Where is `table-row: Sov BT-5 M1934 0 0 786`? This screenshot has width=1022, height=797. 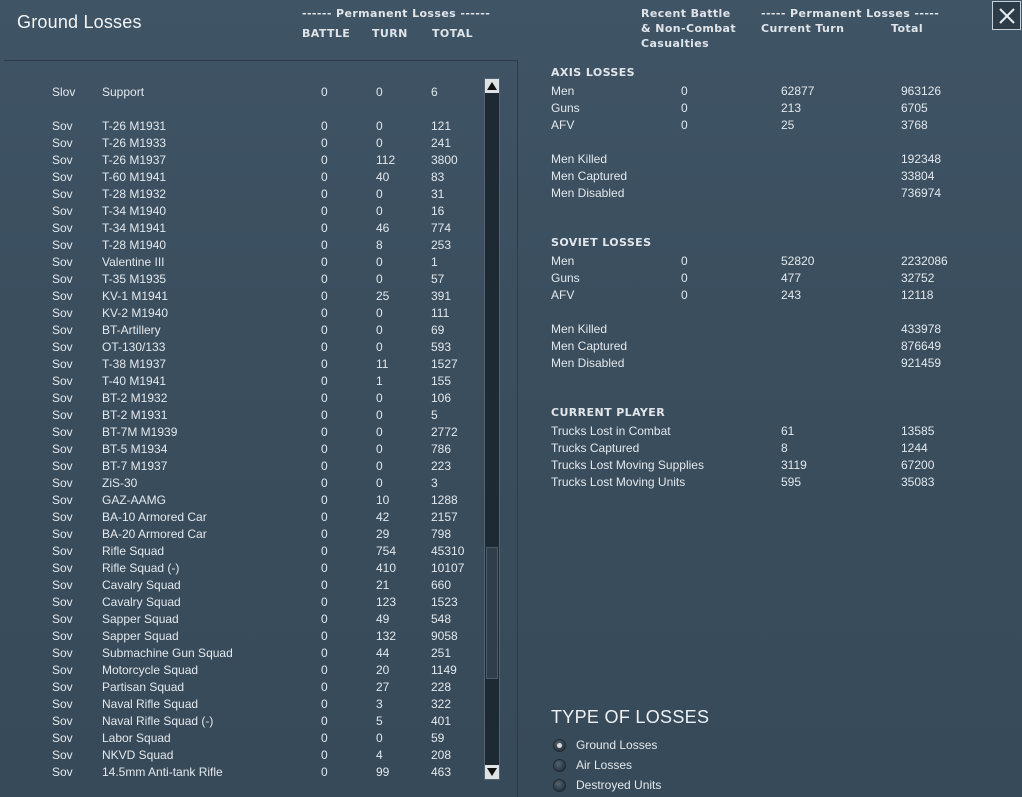 table-row: Sov BT-5 M1934 0 0 786 is located at coordinates (244, 449).